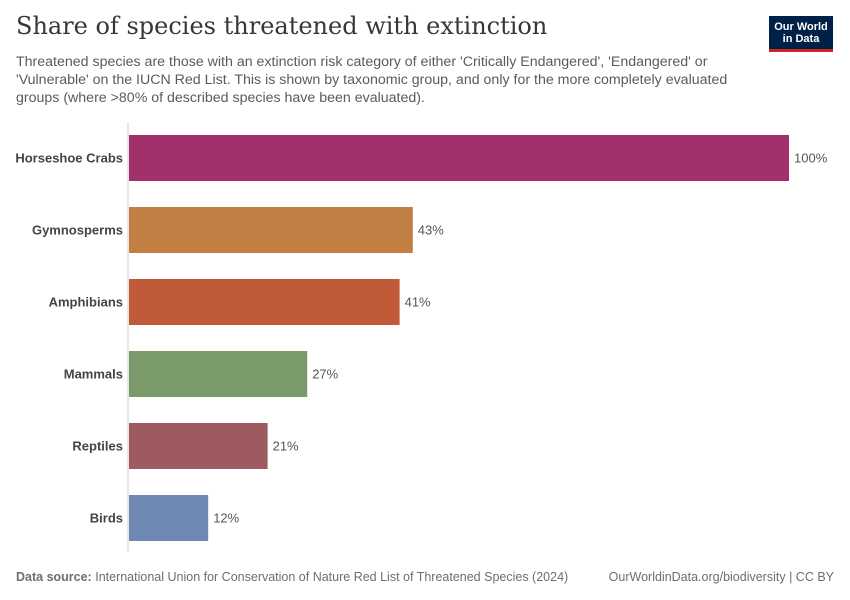  Describe the element at coordinates (169, 518) in the screenshot. I see `bar-birds` at that location.